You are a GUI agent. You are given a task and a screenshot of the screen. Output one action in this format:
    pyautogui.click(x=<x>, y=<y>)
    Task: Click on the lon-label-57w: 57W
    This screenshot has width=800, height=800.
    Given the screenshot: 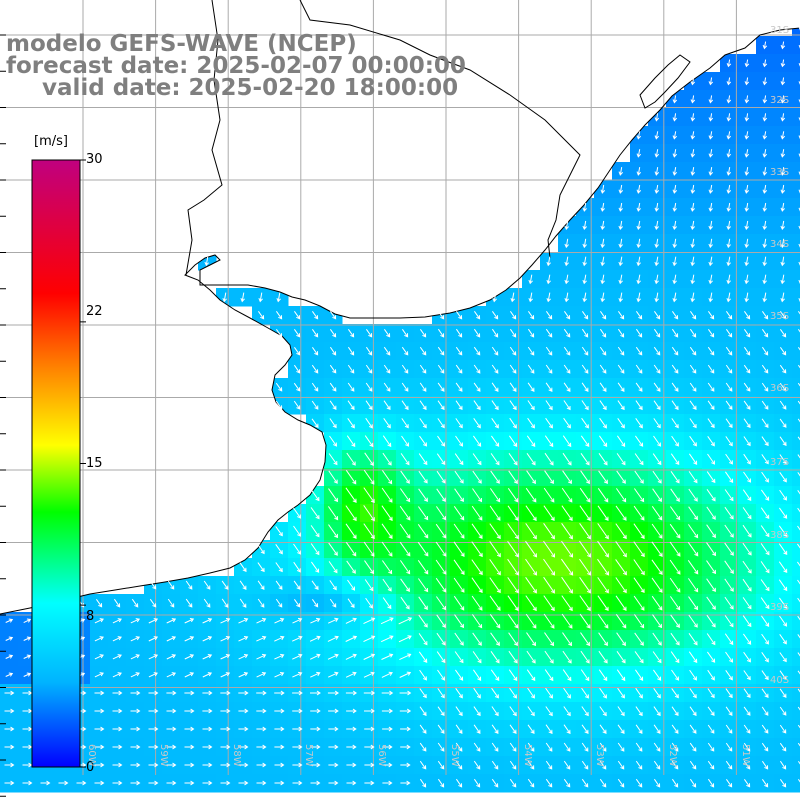 What is the action you would take?
    pyautogui.click(x=308, y=755)
    